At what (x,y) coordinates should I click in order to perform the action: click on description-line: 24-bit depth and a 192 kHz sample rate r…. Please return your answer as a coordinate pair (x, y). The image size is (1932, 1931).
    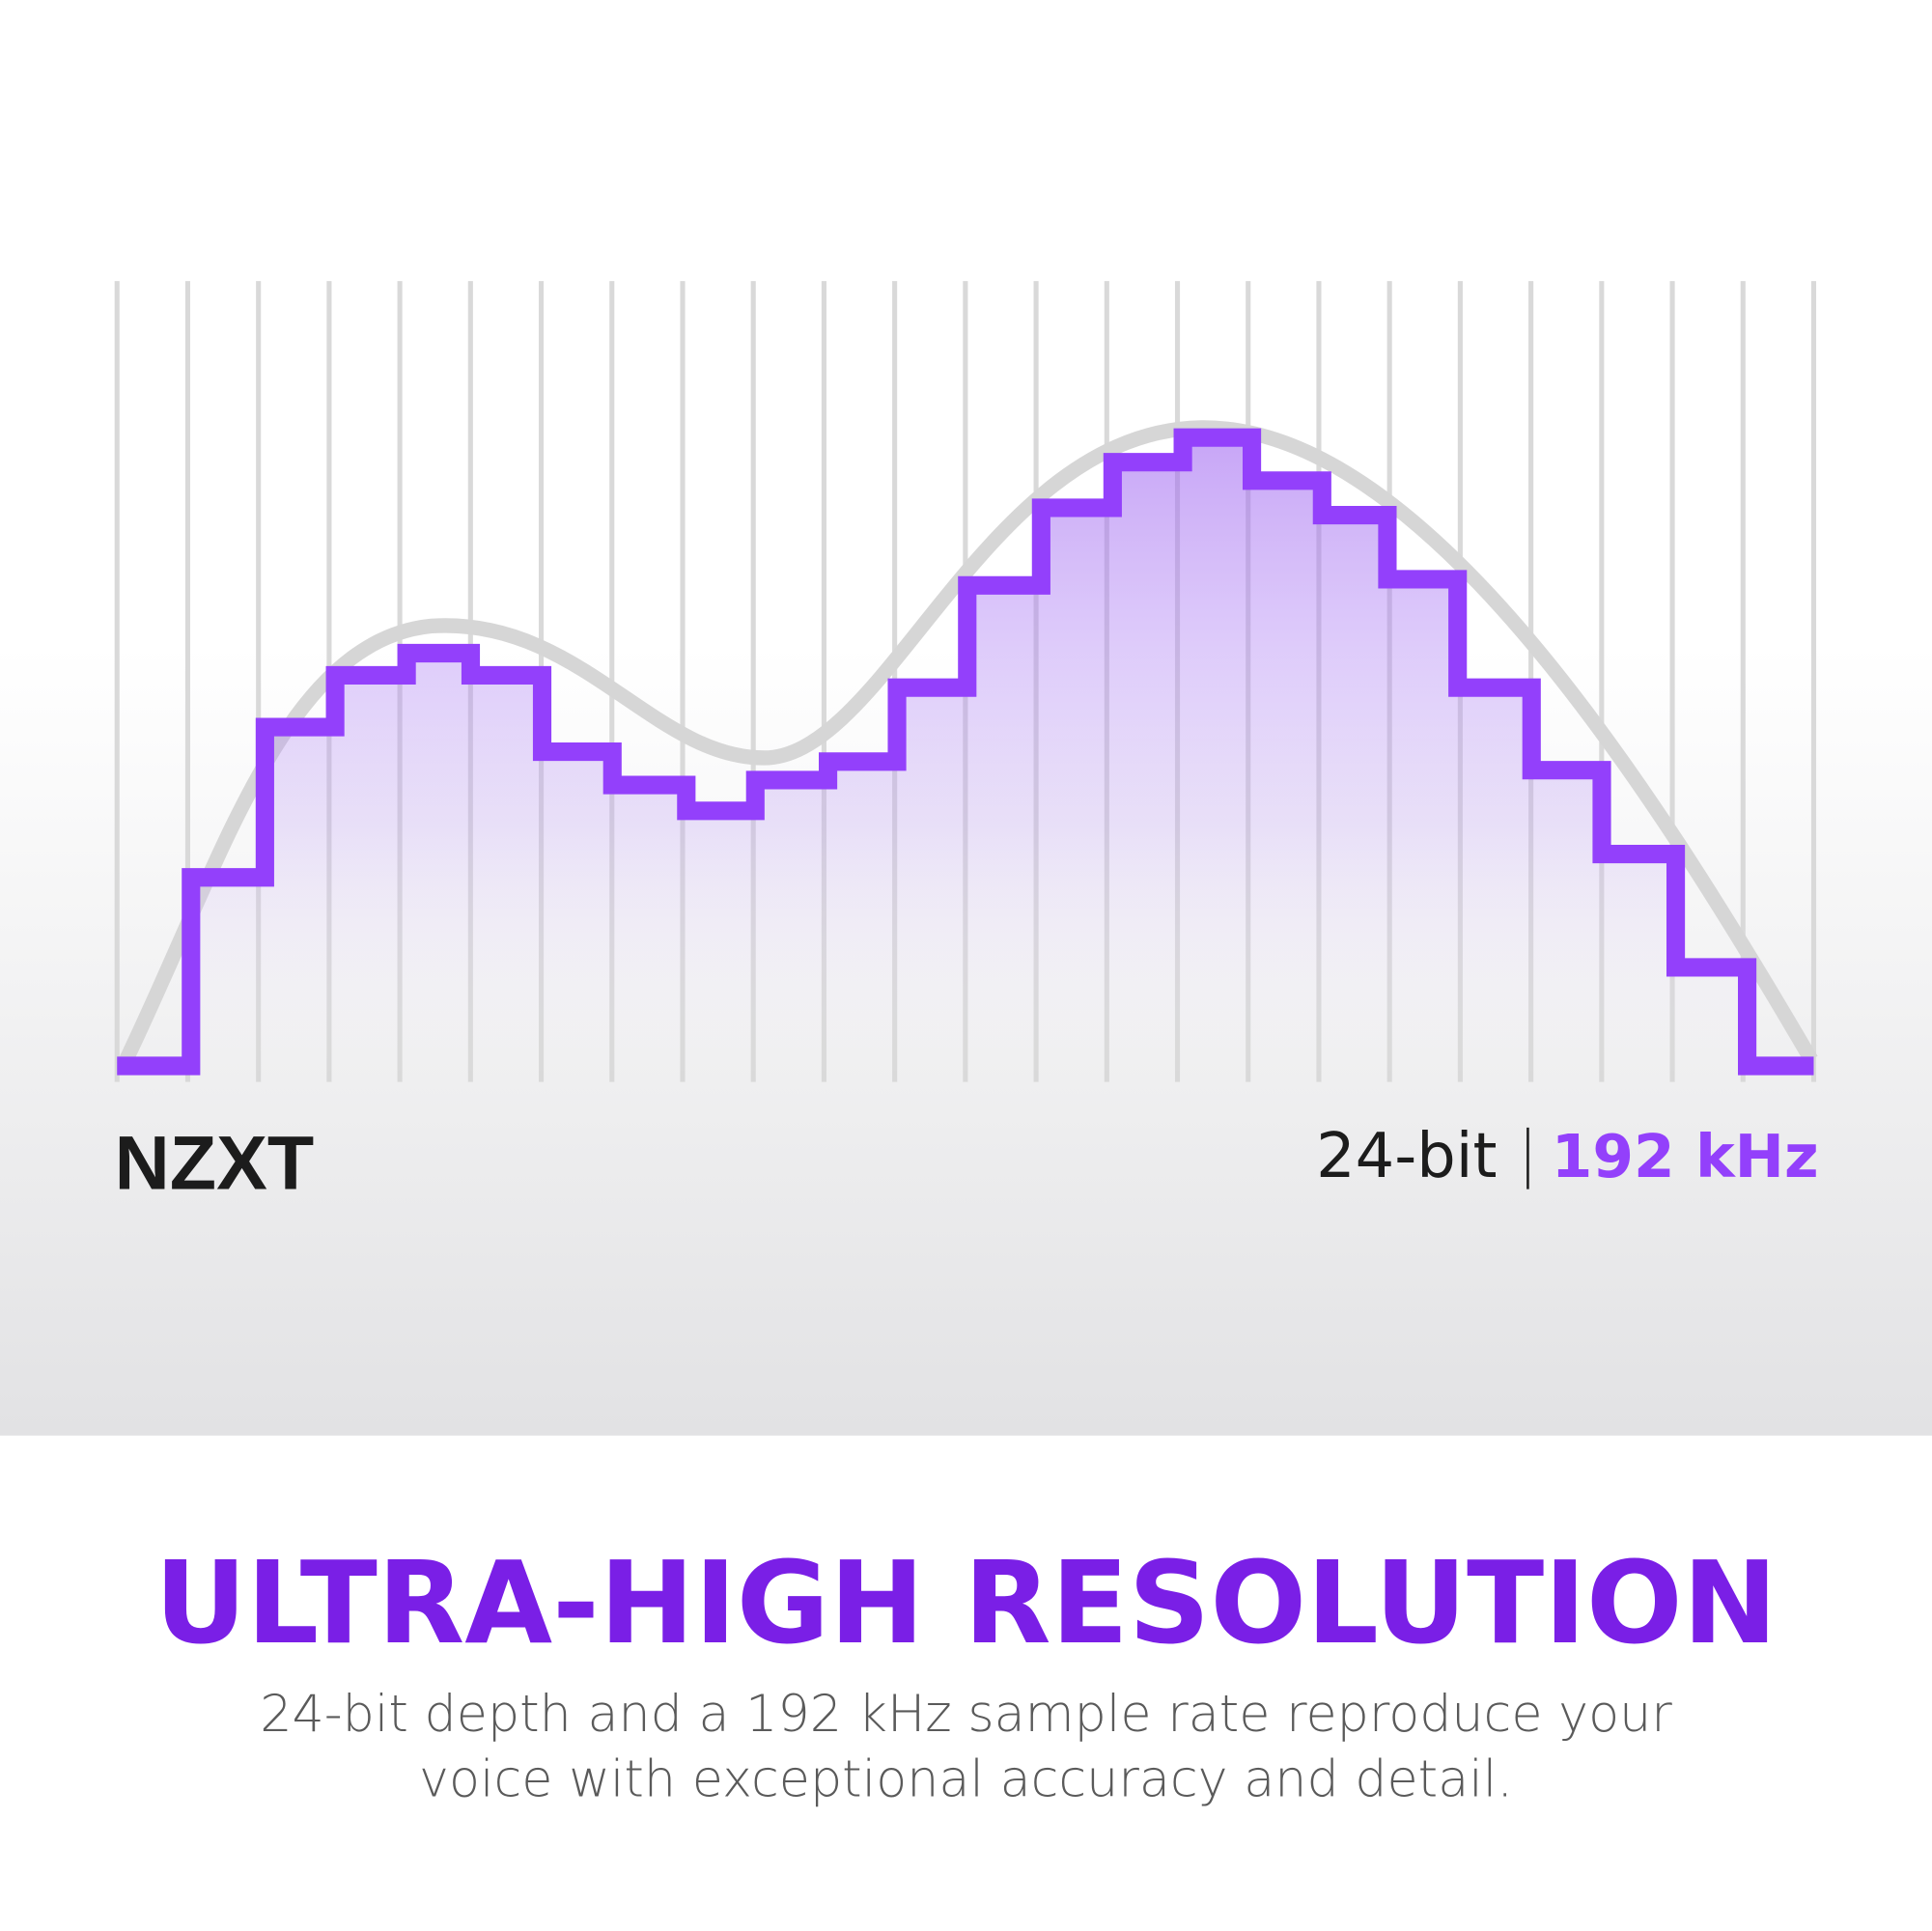
    Looking at the image, I should click on (966, 1714).